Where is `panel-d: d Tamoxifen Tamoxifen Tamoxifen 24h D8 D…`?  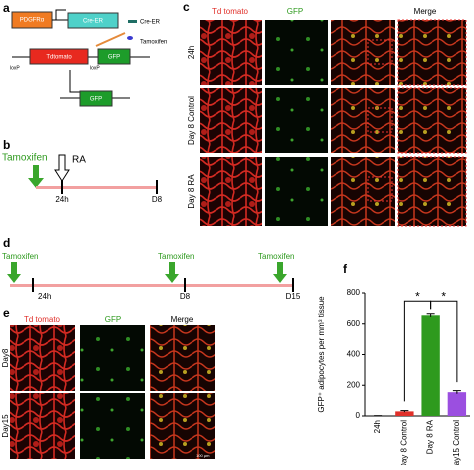
panel-d: d Tamoxifen Tamoxifen Tamoxifen 24h D8 D… is located at coordinates (151, 268).